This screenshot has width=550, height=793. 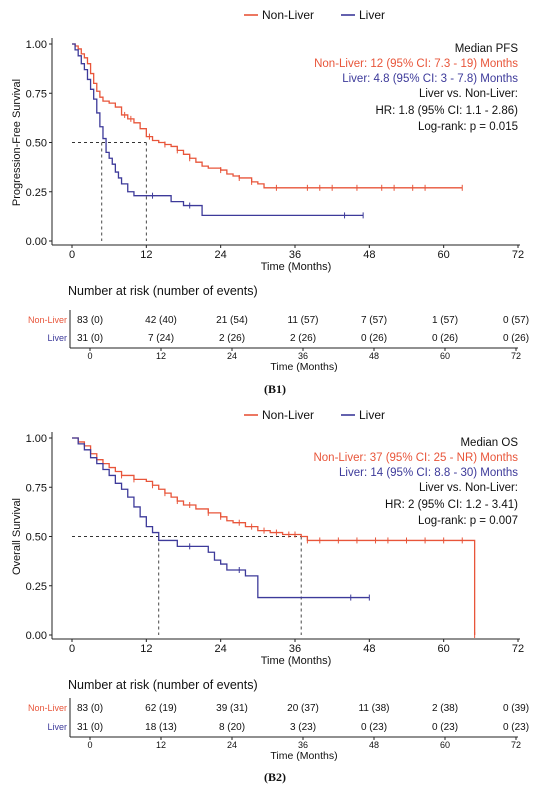 I want to click on risk-cell: 20 (37), so click(x=303, y=708).